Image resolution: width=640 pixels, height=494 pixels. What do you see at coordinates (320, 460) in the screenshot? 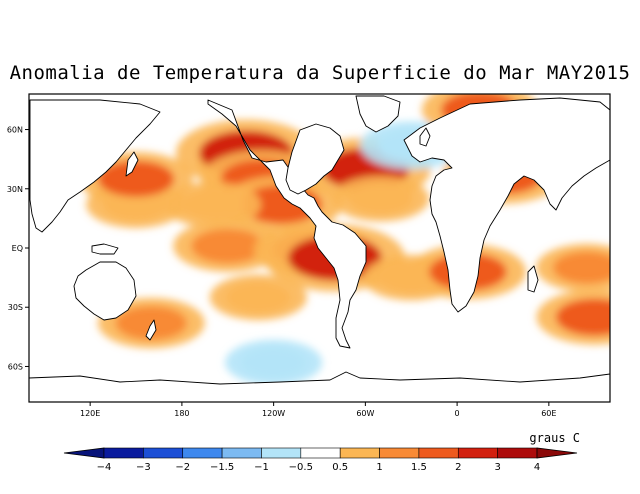
I see `colorbar: −4 −3 −2 −1.5 −1 −0.5 0.5 1 1.5 2 3 4` at bounding box center [320, 460].